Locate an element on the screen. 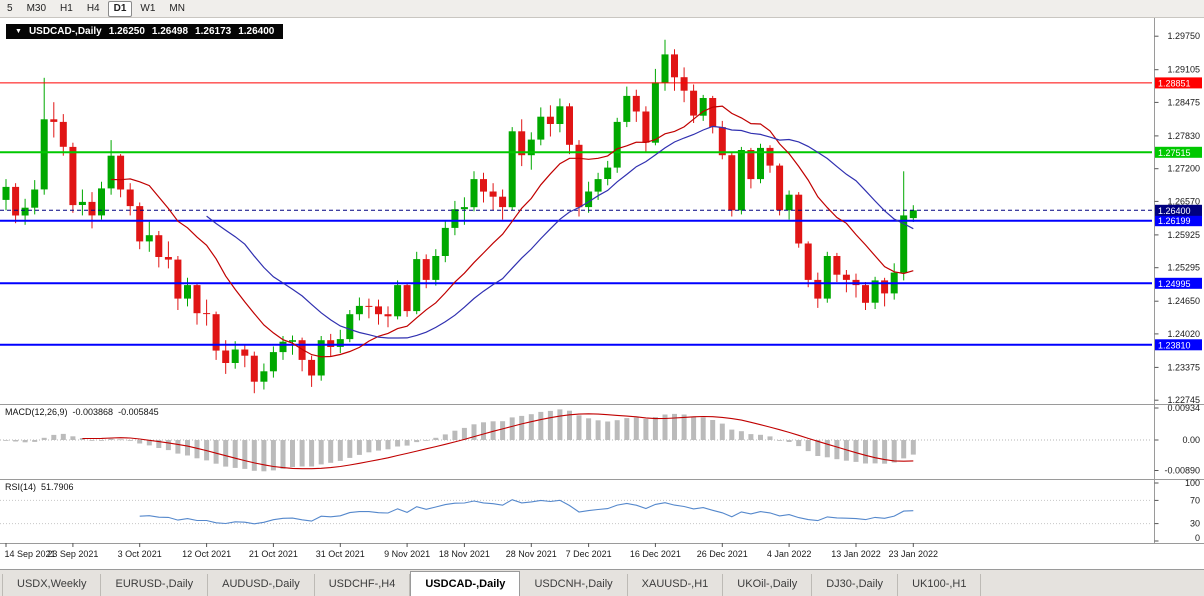 This screenshot has width=1204, height=596. tab-audusd-daily: AUDUSD-,Daily is located at coordinates (261, 585).